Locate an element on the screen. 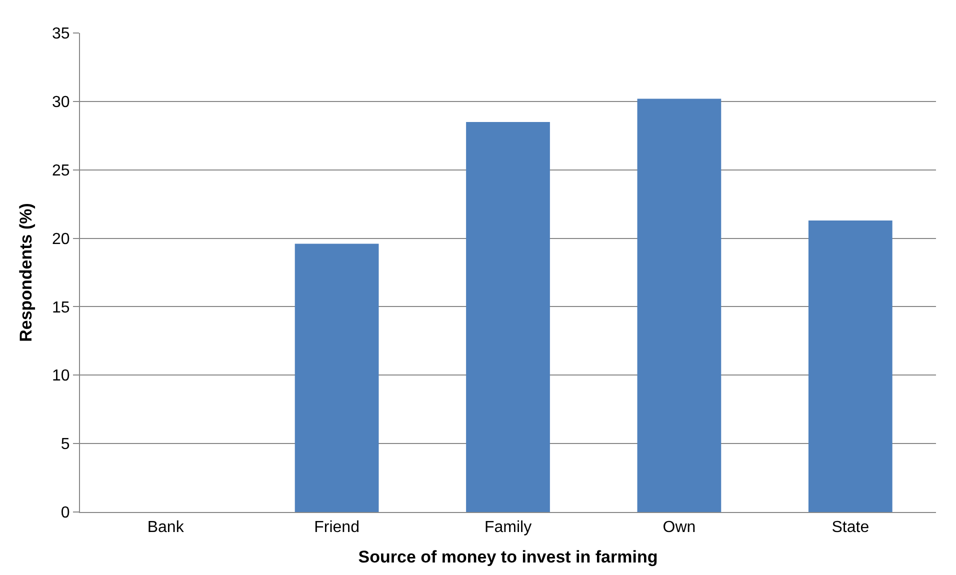  x-tick-label: Friend is located at coordinates (337, 527).